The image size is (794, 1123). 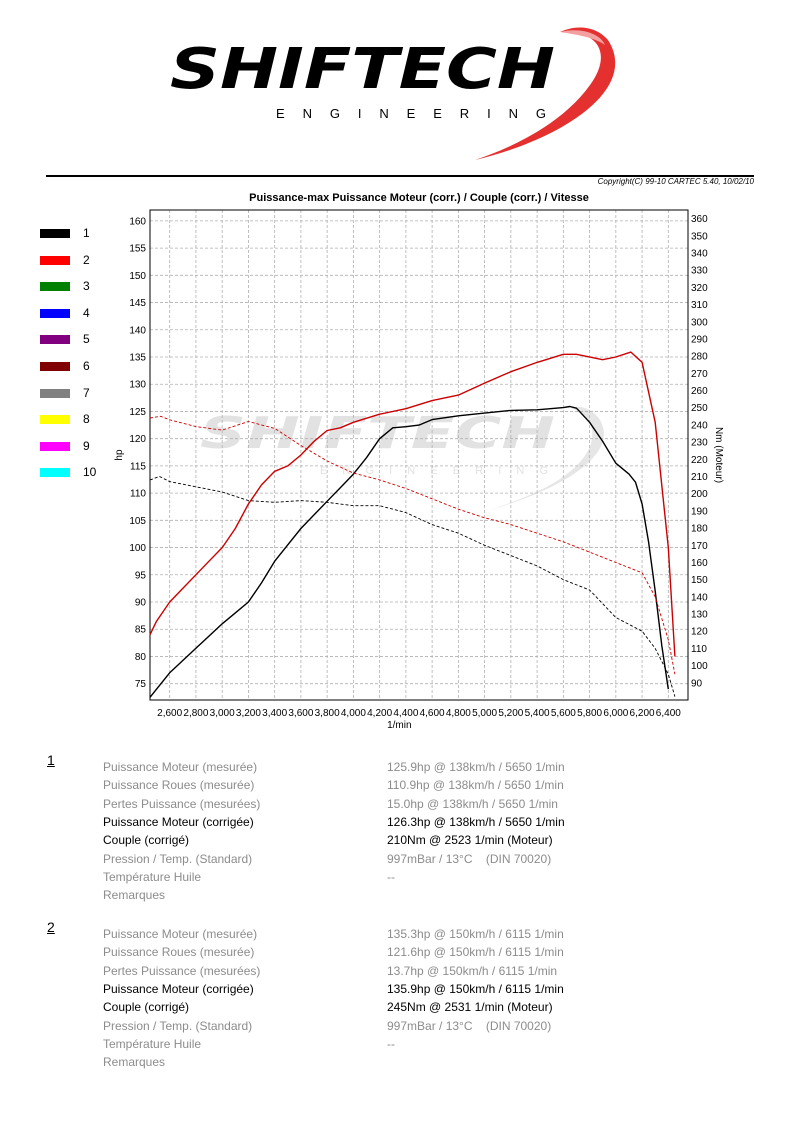 What do you see at coordinates (182, 970) in the screenshot?
I see `result-label: Pertes Puissance (mesurées)` at bounding box center [182, 970].